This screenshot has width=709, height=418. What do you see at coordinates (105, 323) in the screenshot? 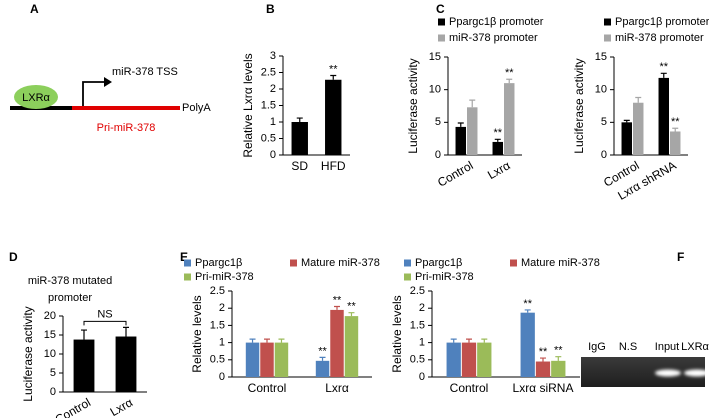
I see `comparison-bracket` at bounding box center [105, 323].